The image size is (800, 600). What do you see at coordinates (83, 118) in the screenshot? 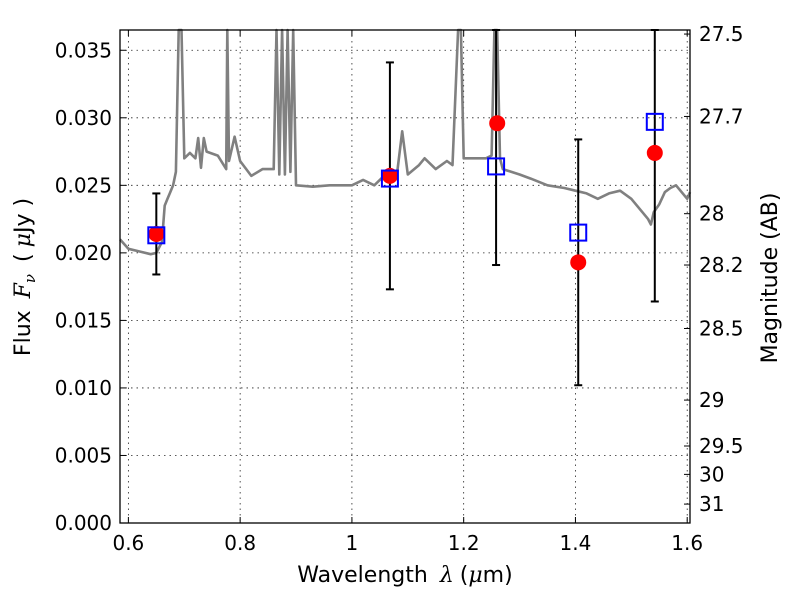
I see `y-tick-label: 0.030` at bounding box center [83, 118].